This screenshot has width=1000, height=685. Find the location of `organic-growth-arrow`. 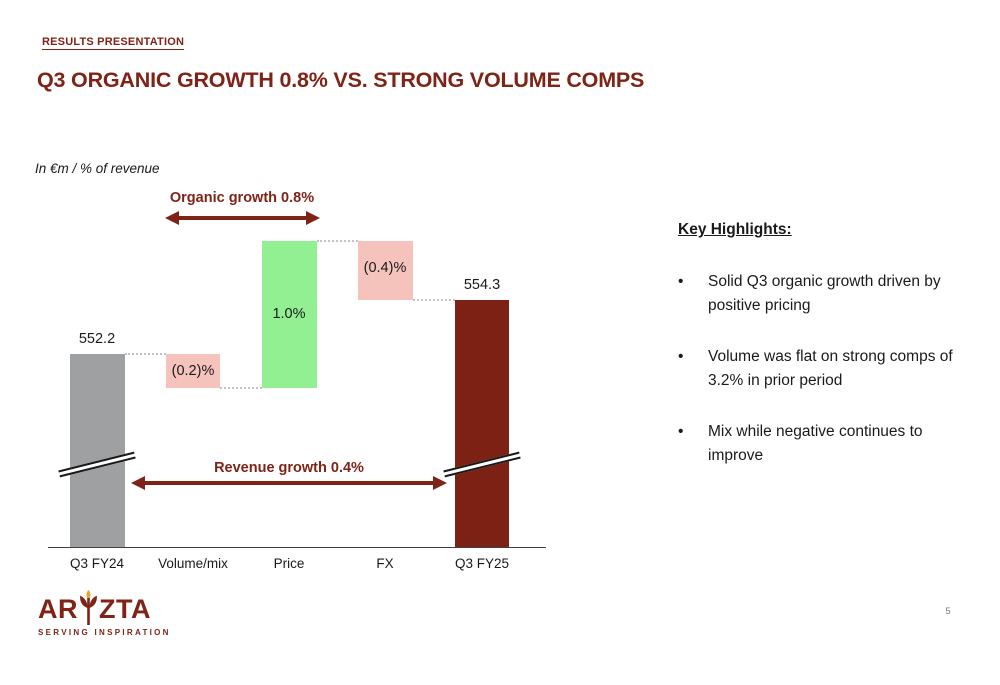

organic-growth-arrow is located at coordinates (242, 217).